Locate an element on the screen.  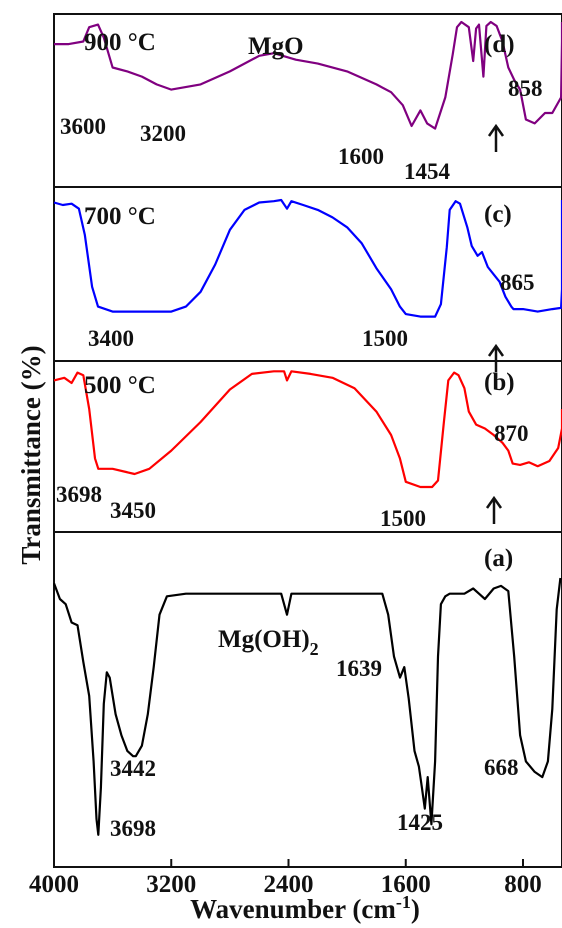
compound-label-text: MgO is located at coordinates (276, 46).